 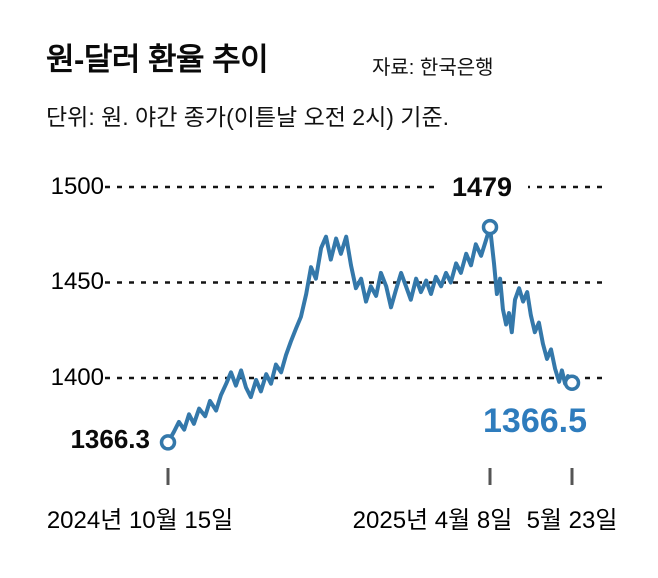 I want to click on annotation-start-value: 1366.3, so click(x=110, y=439).